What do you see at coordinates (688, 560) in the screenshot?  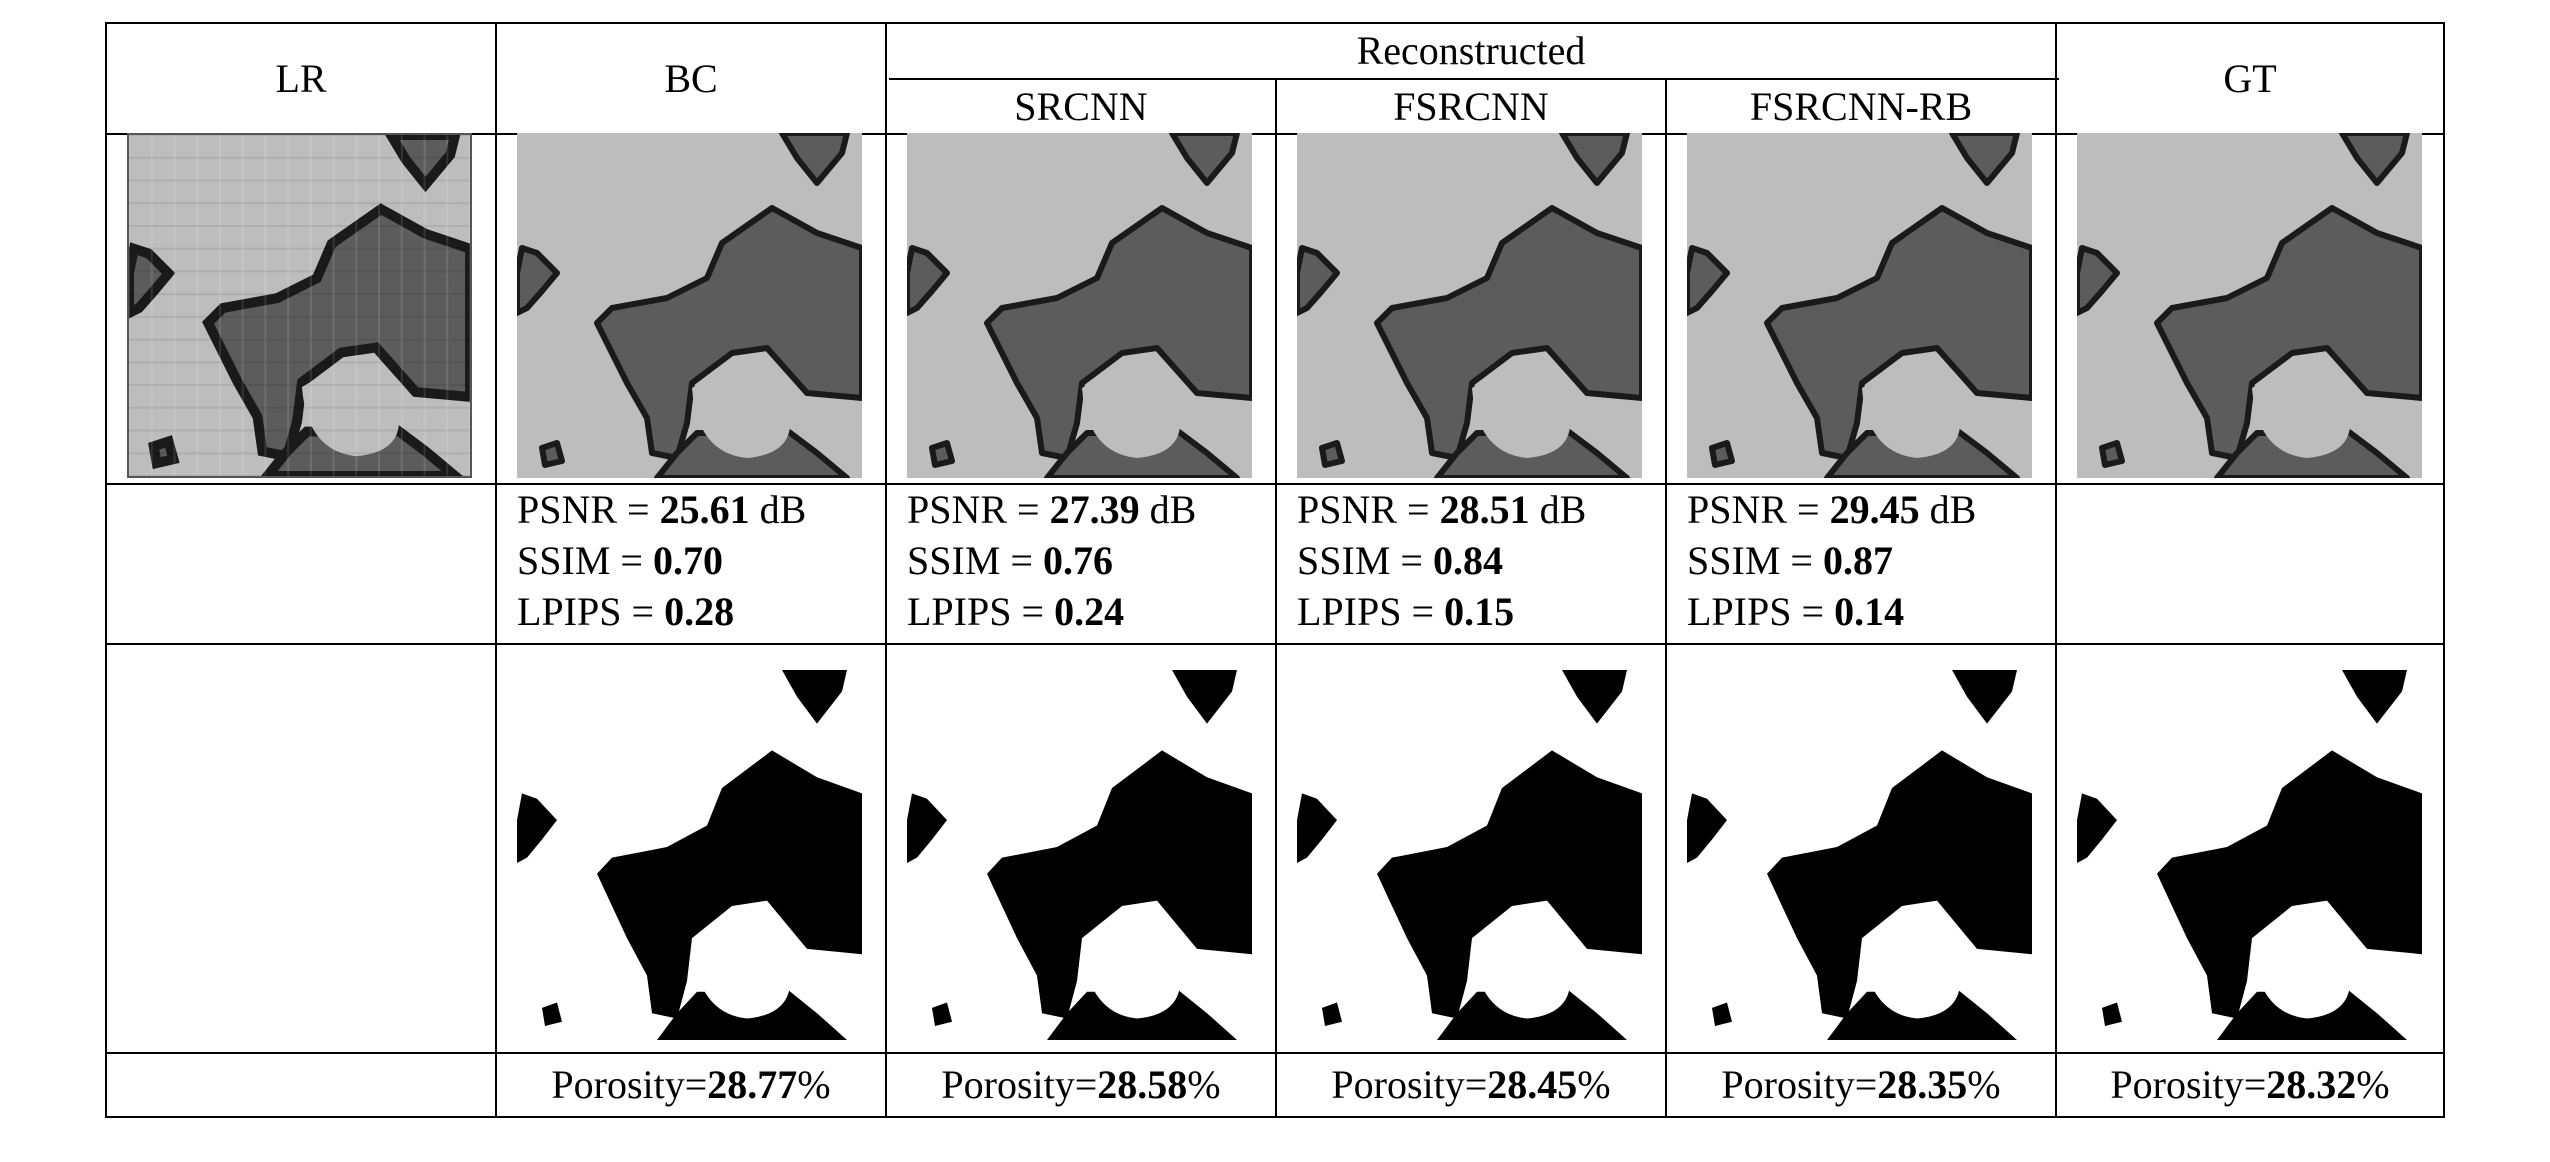 I see `bc-ssim-value: 0.70` at bounding box center [688, 560].